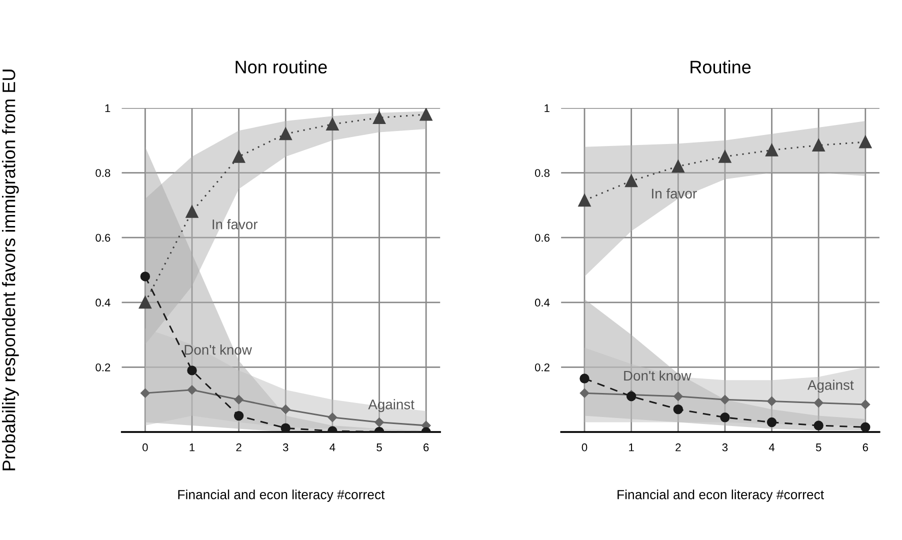 The width and height of the screenshot is (902, 540). I want to click on series-label: Don't know, so click(658, 375).